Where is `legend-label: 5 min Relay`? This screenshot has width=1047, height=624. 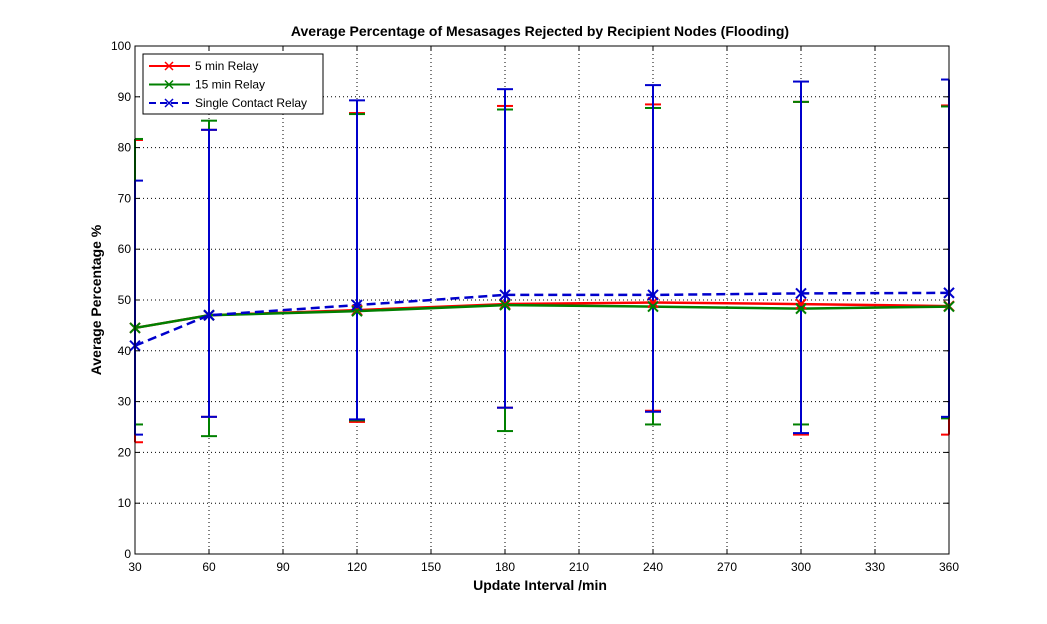
legend-label: 5 min Relay is located at coordinates (226, 66).